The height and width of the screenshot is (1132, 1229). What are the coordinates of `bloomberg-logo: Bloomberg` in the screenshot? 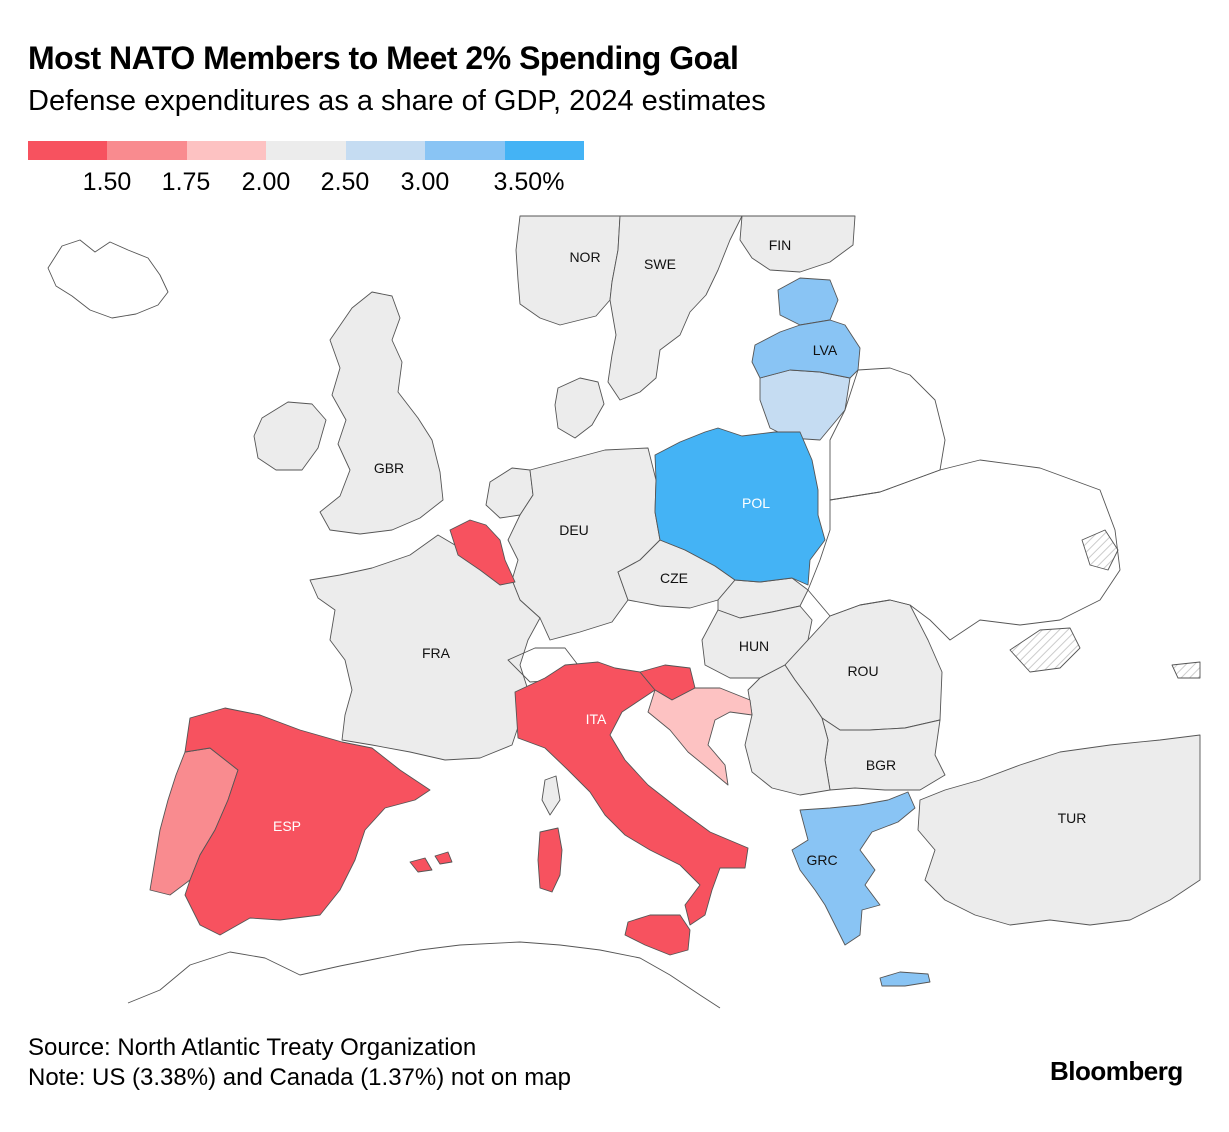 It's located at (1116, 1071).